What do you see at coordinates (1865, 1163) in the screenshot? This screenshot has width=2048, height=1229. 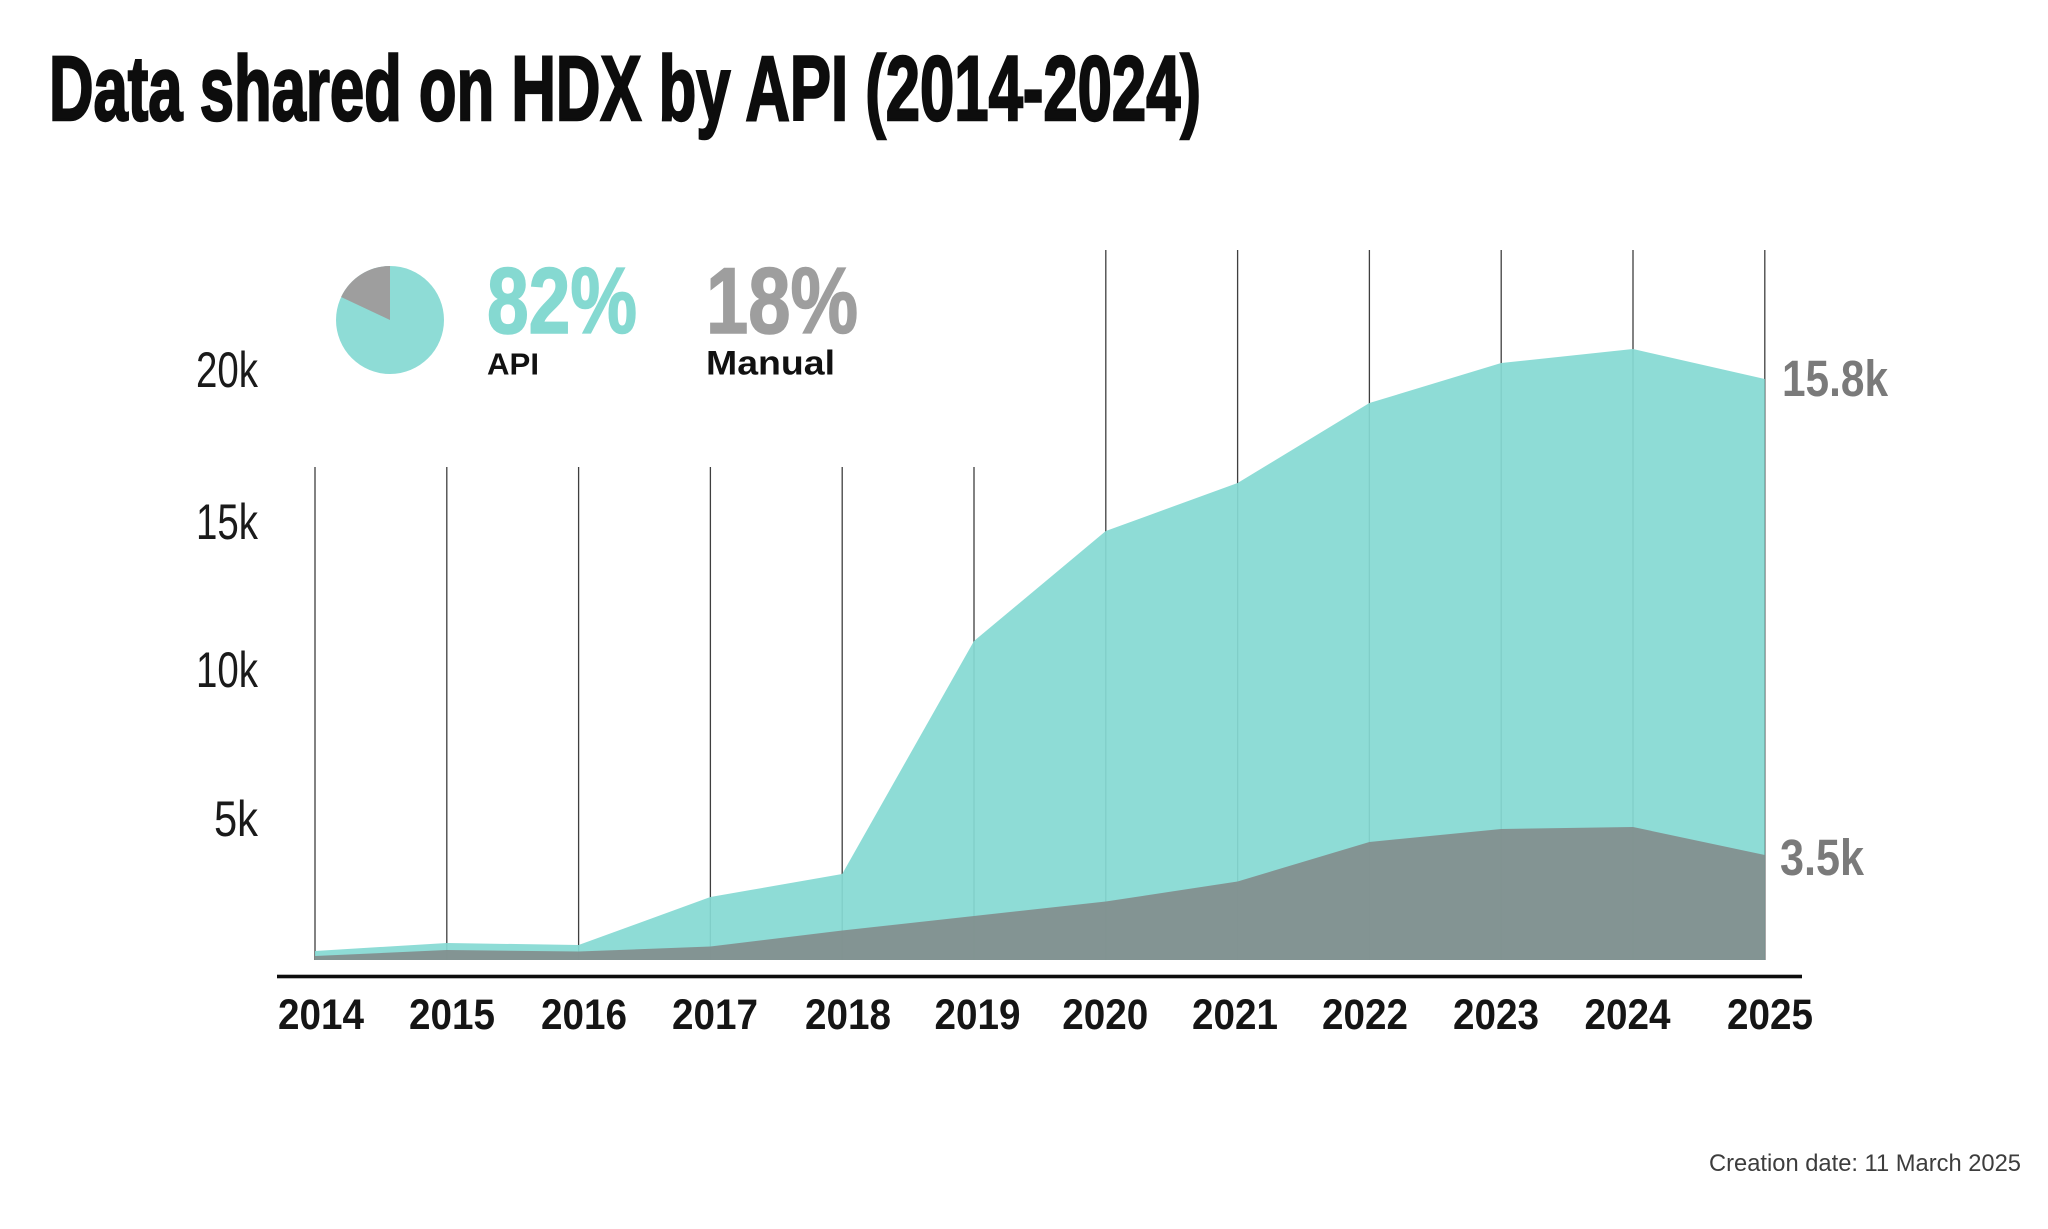 I see `svg-text: Creation date: 11 March 2025` at bounding box center [1865, 1163].